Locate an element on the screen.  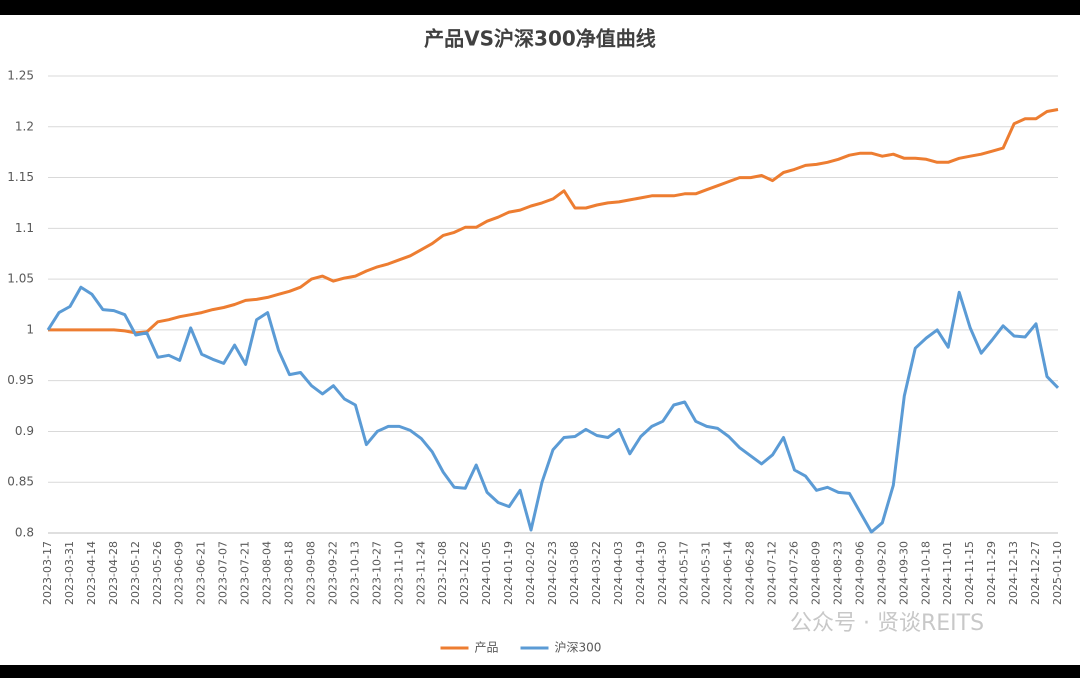
x-tick-label: 2023-06-21 is located at coordinates (201, 573).